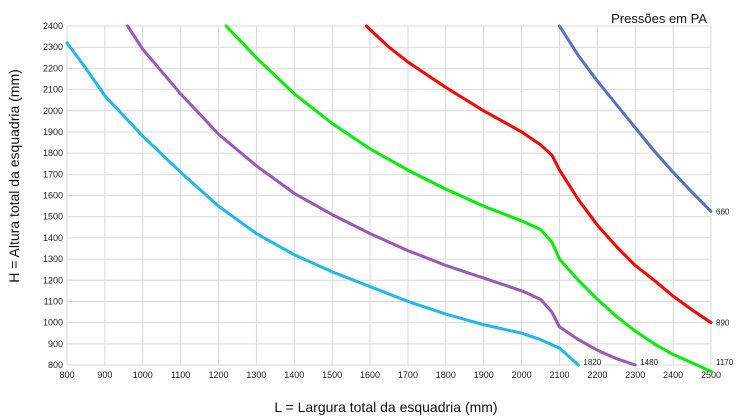  I want to click on x-tick-label: 1600, so click(370, 375).